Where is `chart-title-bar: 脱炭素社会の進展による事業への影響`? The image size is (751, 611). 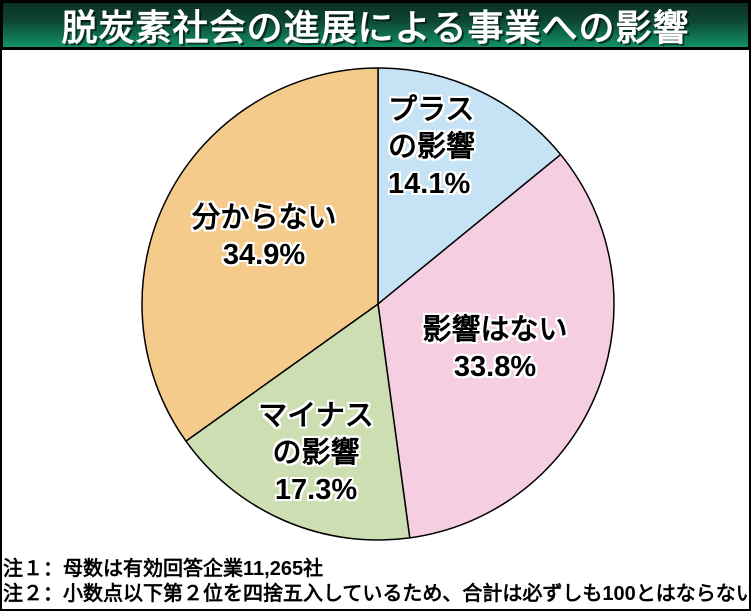 chart-title-bar: 脱炭素社会の進展による事業への影響 is located at coordinates (375, 25).